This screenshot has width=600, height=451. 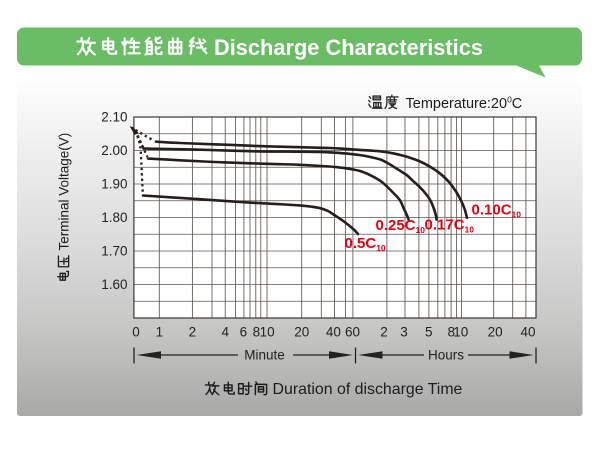 I want to click on svg-text: 0, so click(x=136, y=332).